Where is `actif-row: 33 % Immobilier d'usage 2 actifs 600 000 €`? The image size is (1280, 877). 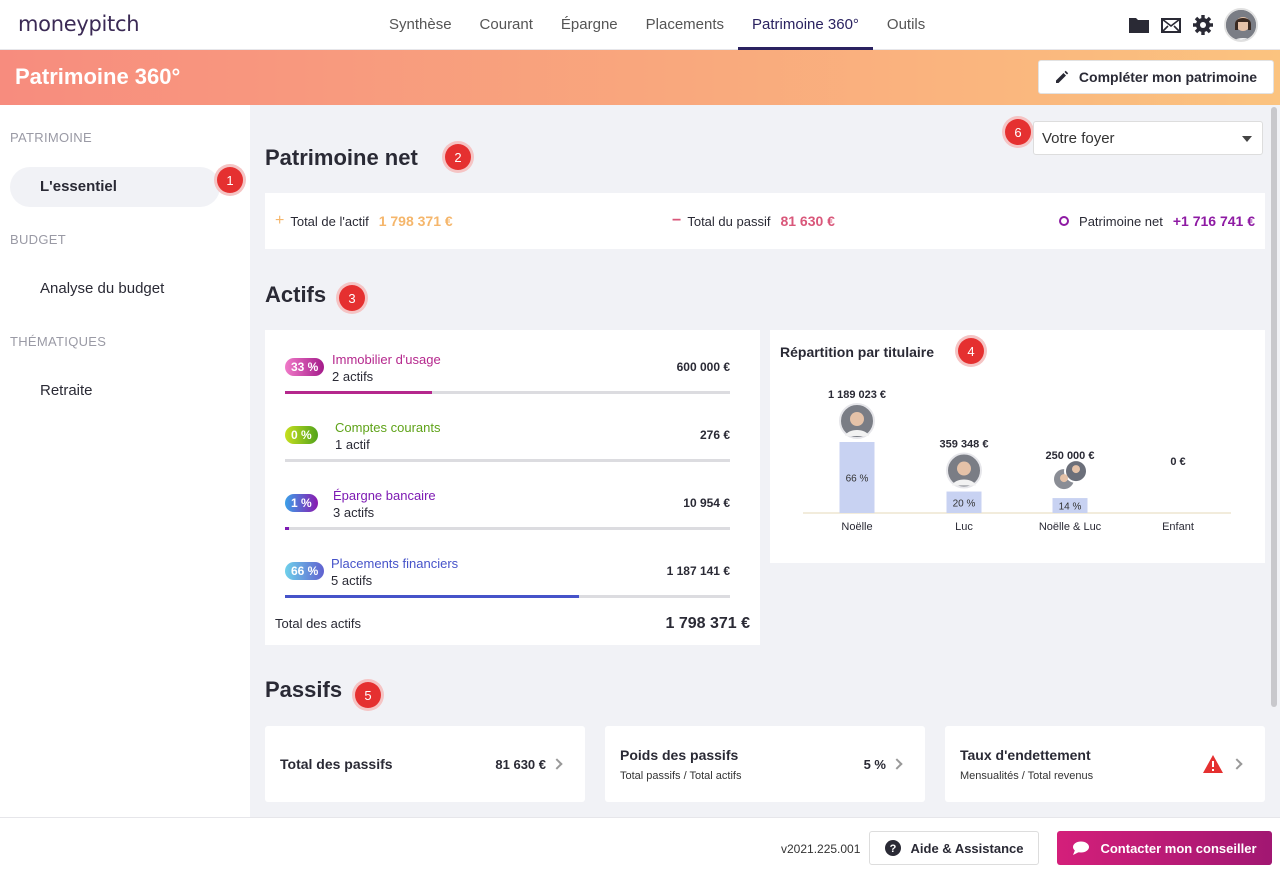 actif-row: 33 % Immobilier d'usage 2 actifs 600 000 € is located at coordinates (507, 370).